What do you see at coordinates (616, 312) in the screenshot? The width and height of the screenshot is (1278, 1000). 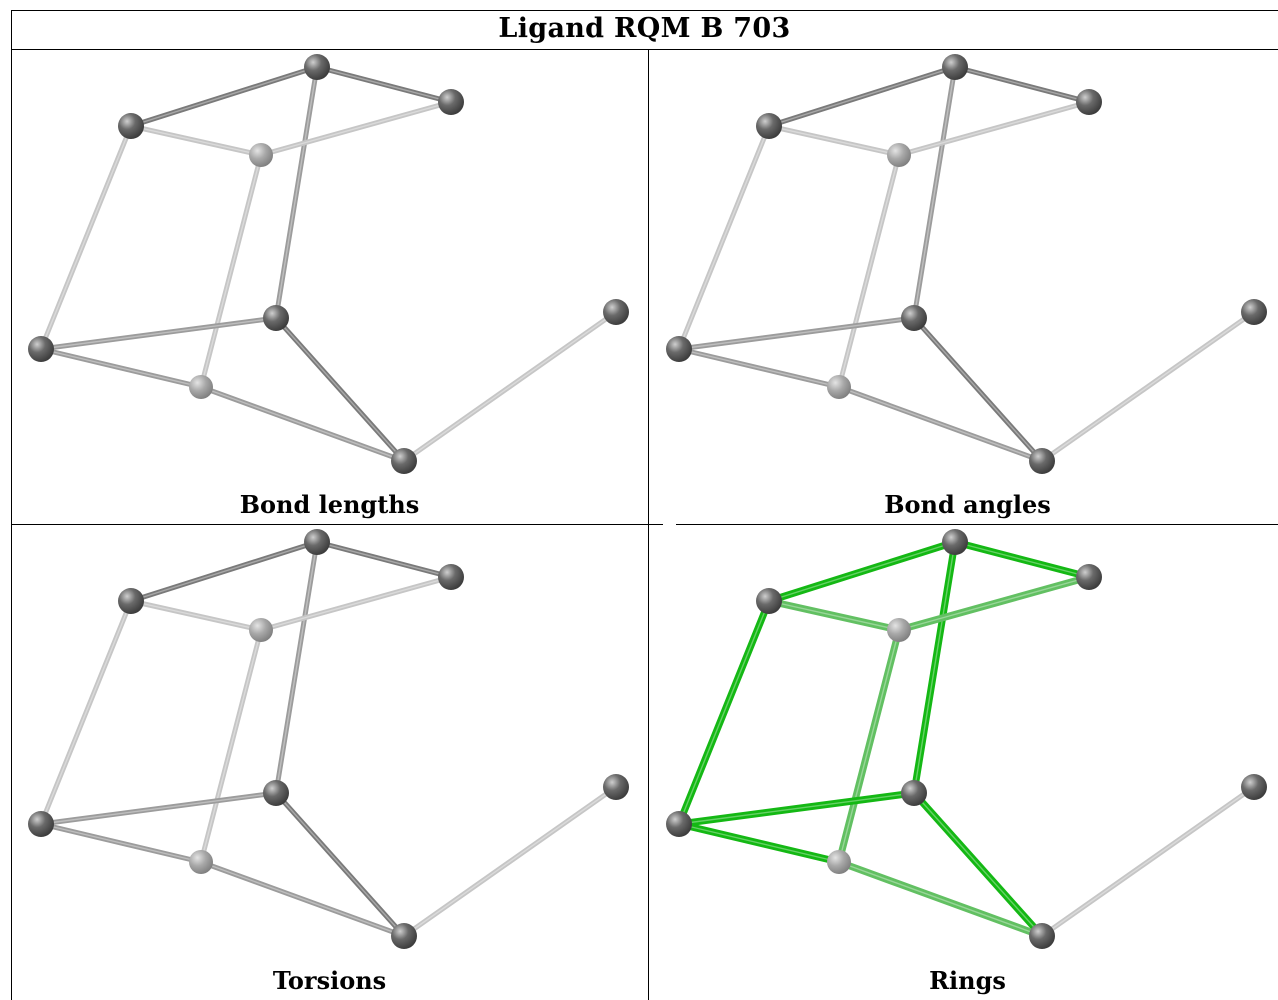 I see `atom-I` at bounding box center [616, 312].